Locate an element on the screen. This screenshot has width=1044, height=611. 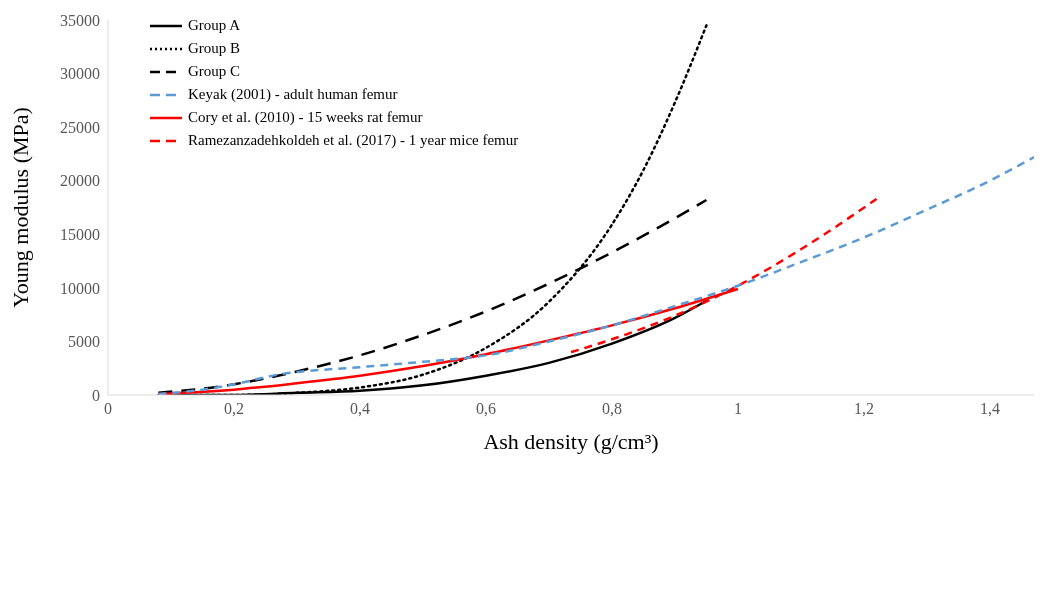
x-tick-label: 1 is located at coordinates (737, 409).